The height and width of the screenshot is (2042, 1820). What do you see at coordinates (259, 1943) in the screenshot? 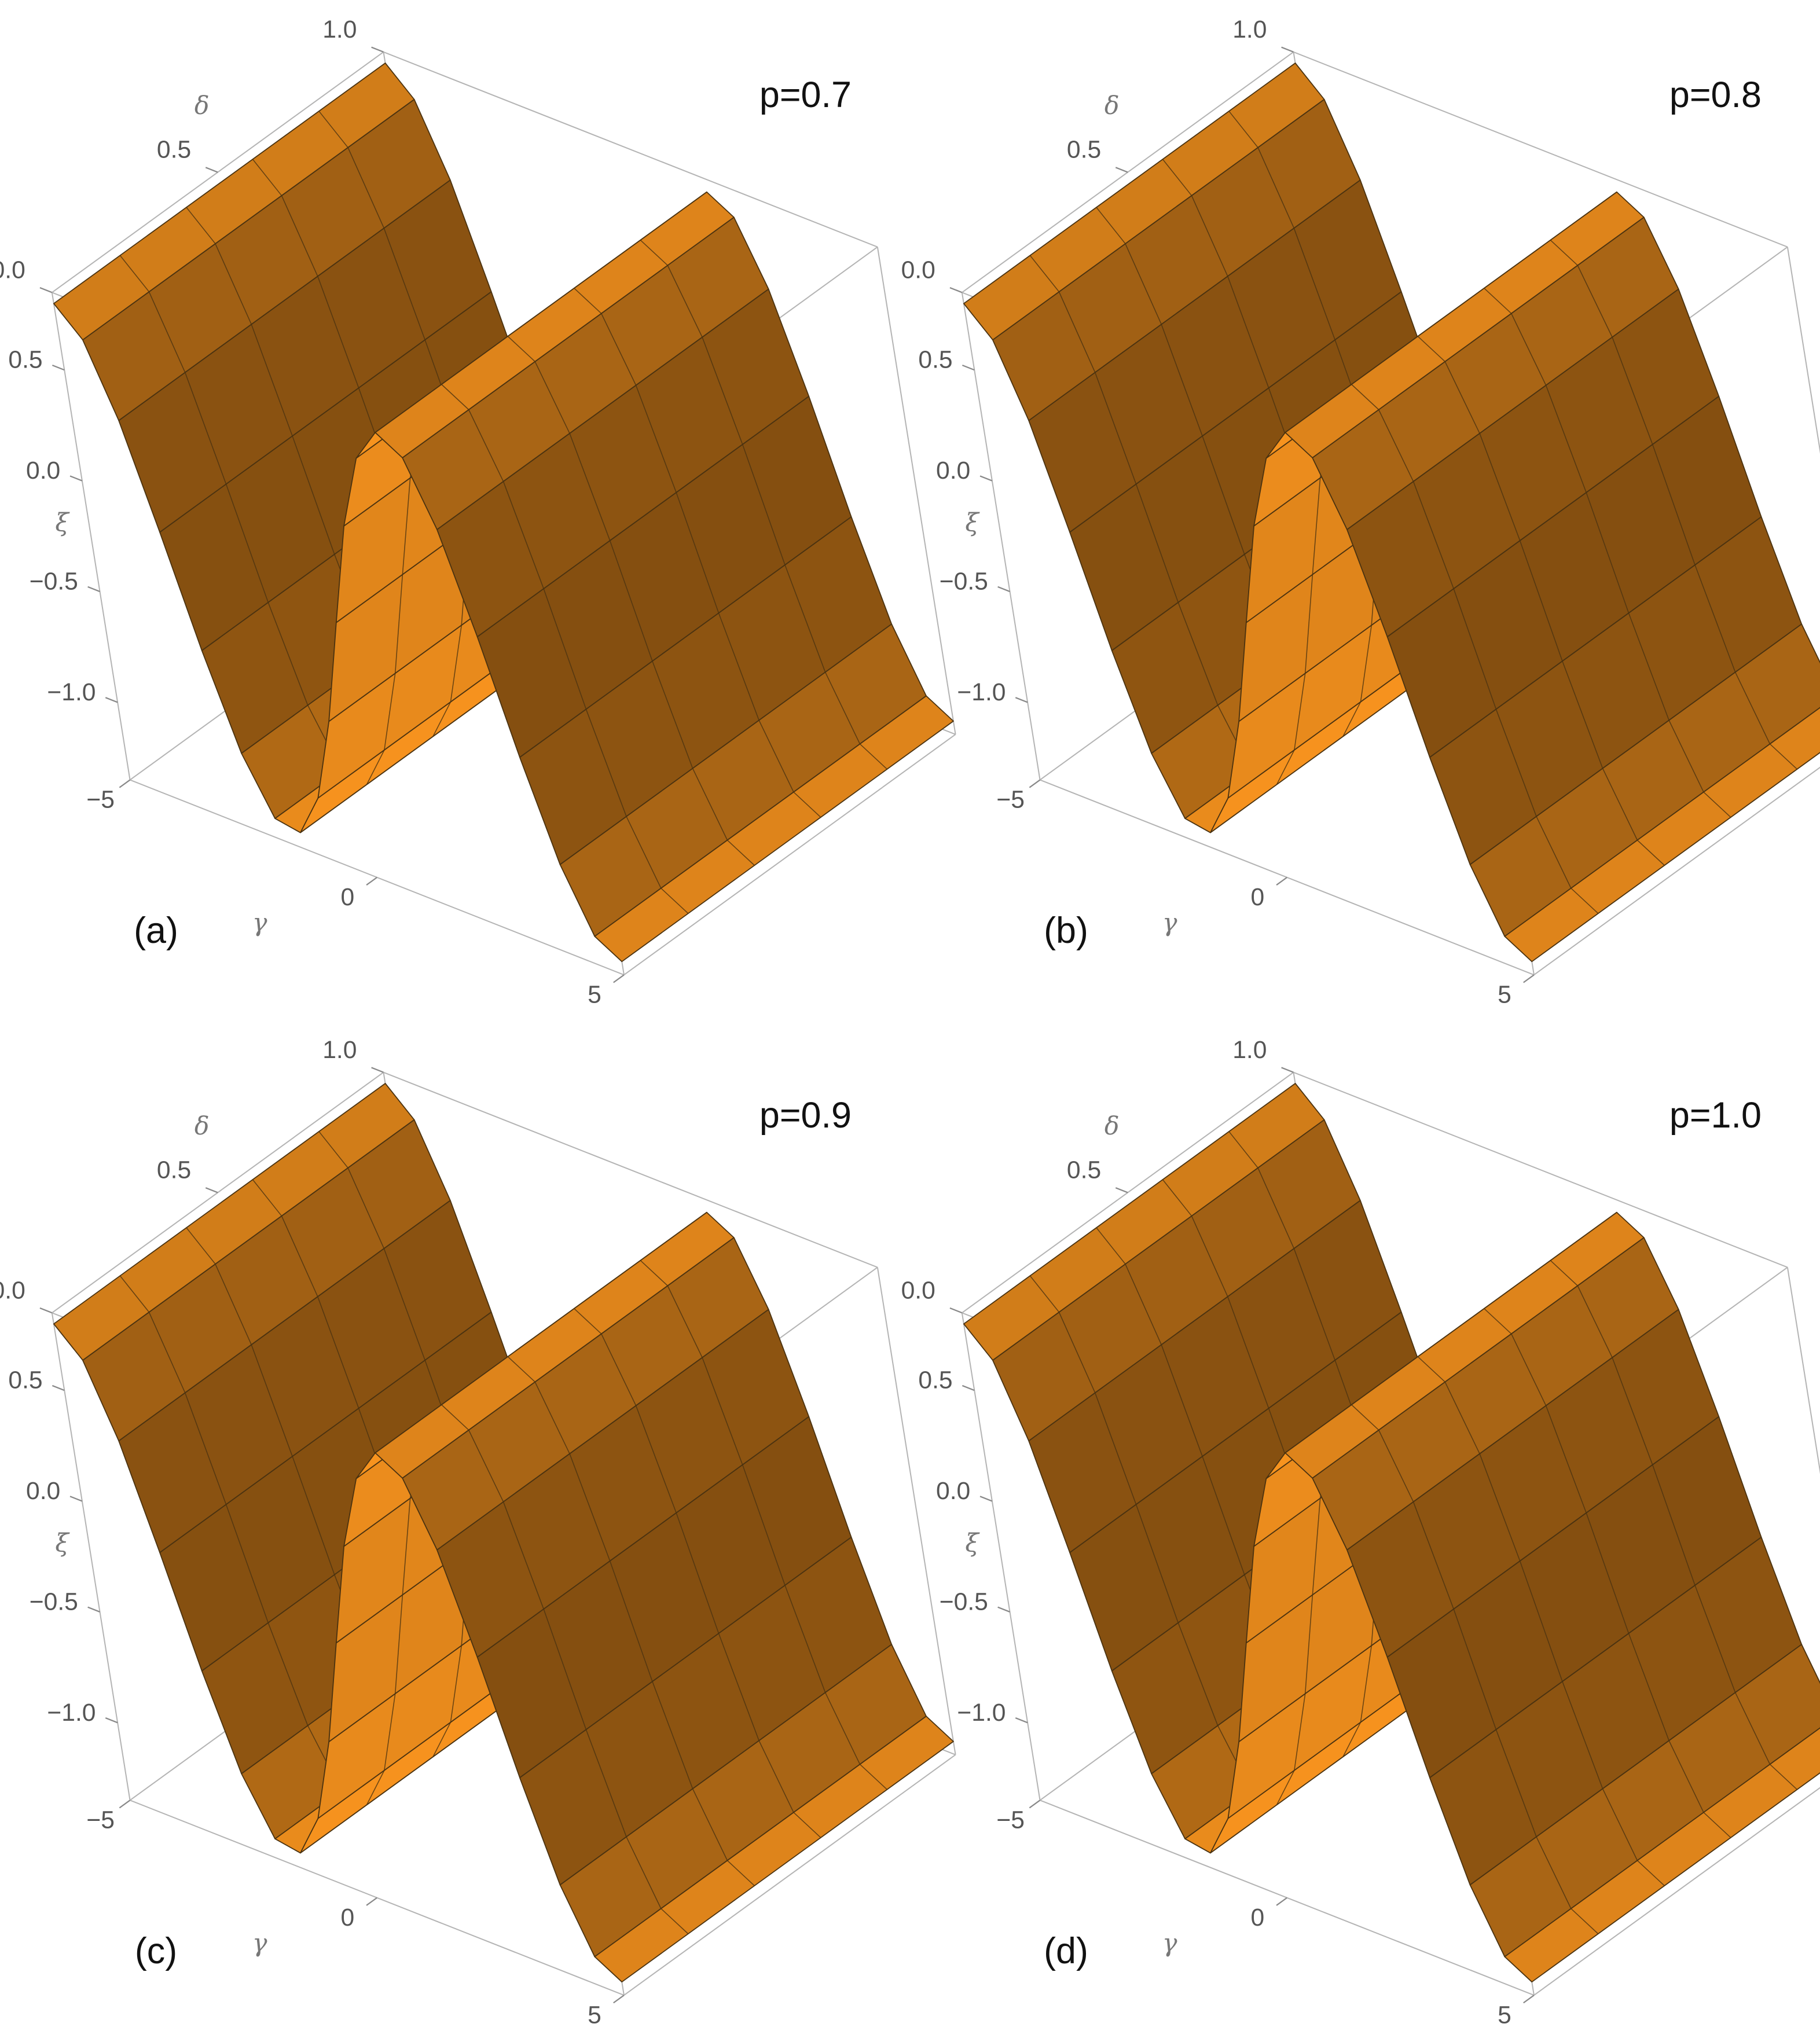
I see `x-axis-label: γ` at bounding box center [259, 1943].